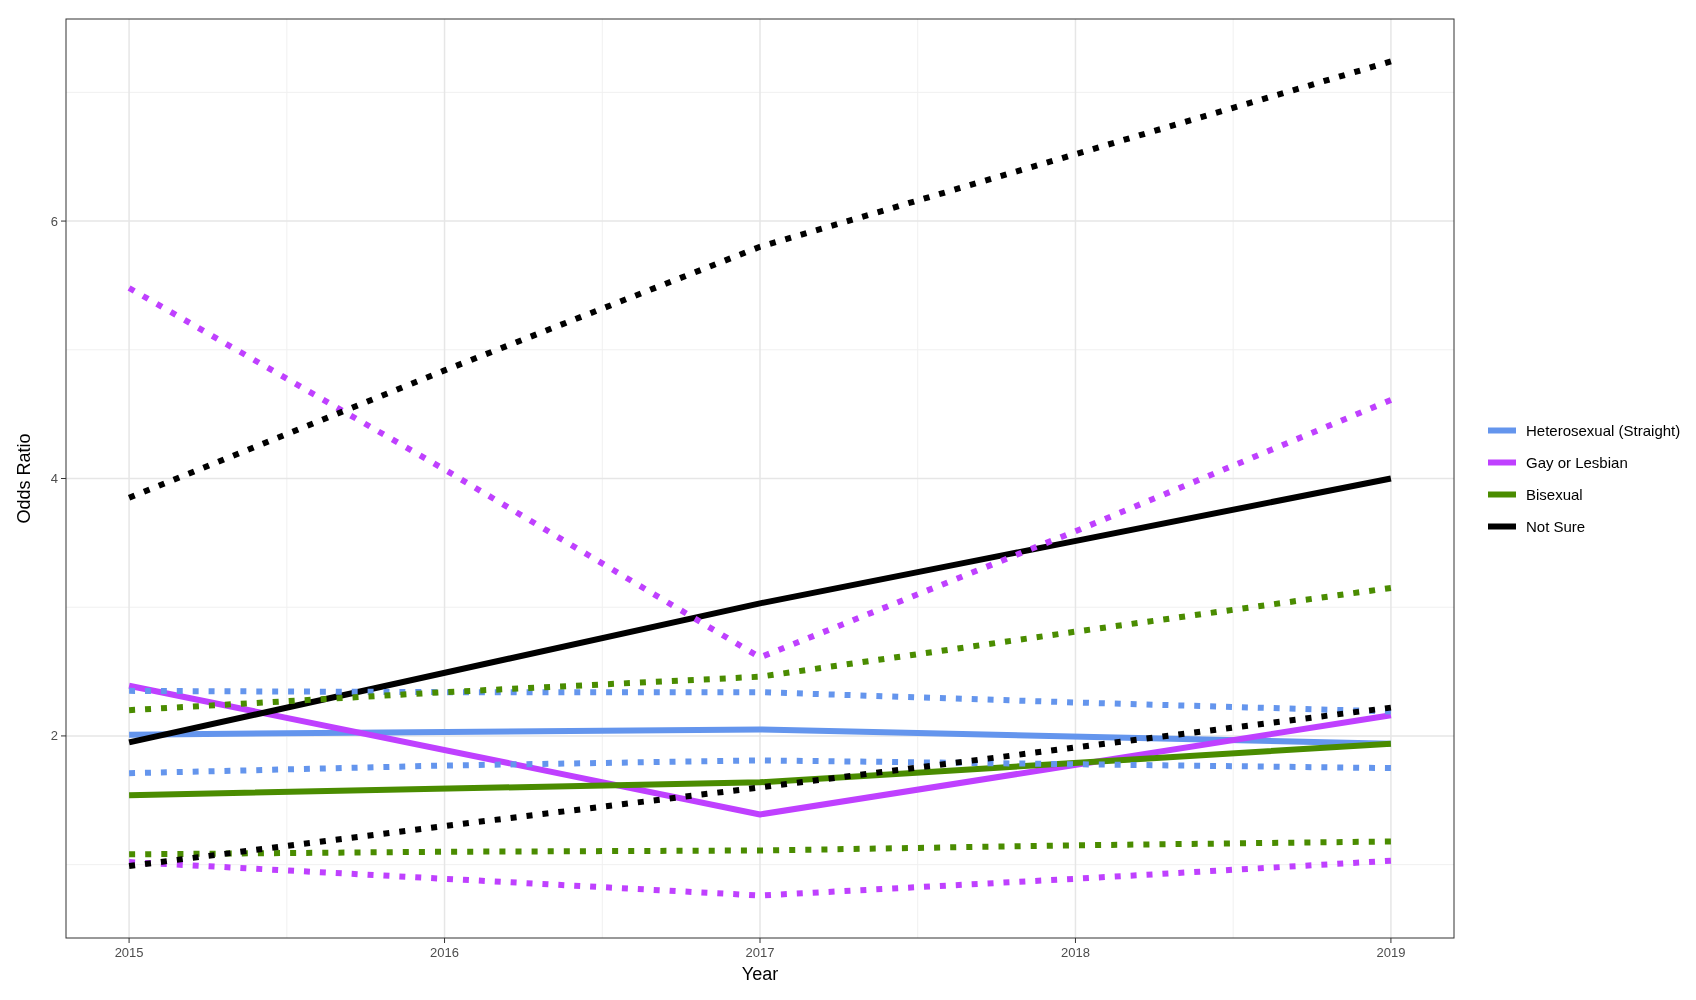  I want to click on x-tick-label: 2015, so click(129, 952).